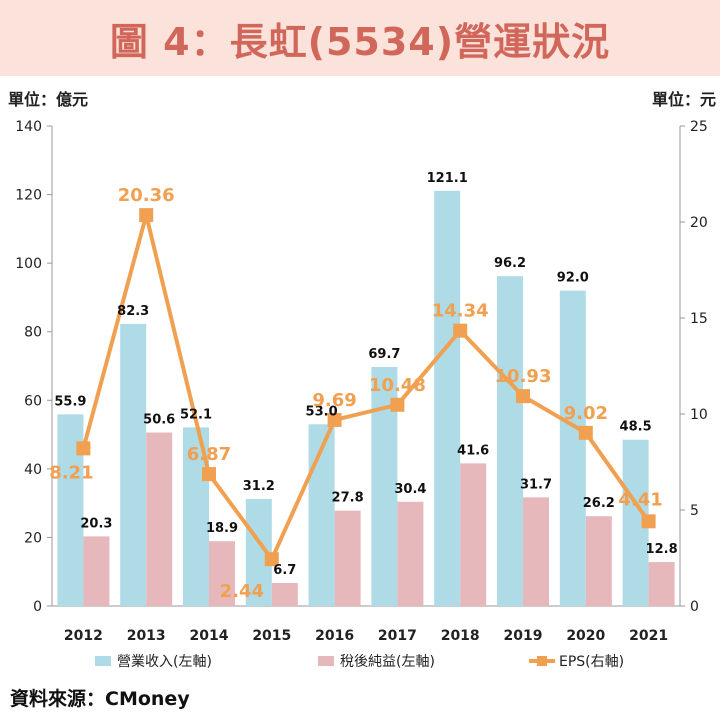  I want to click on left-tick-label: 60, so click(33, 401).